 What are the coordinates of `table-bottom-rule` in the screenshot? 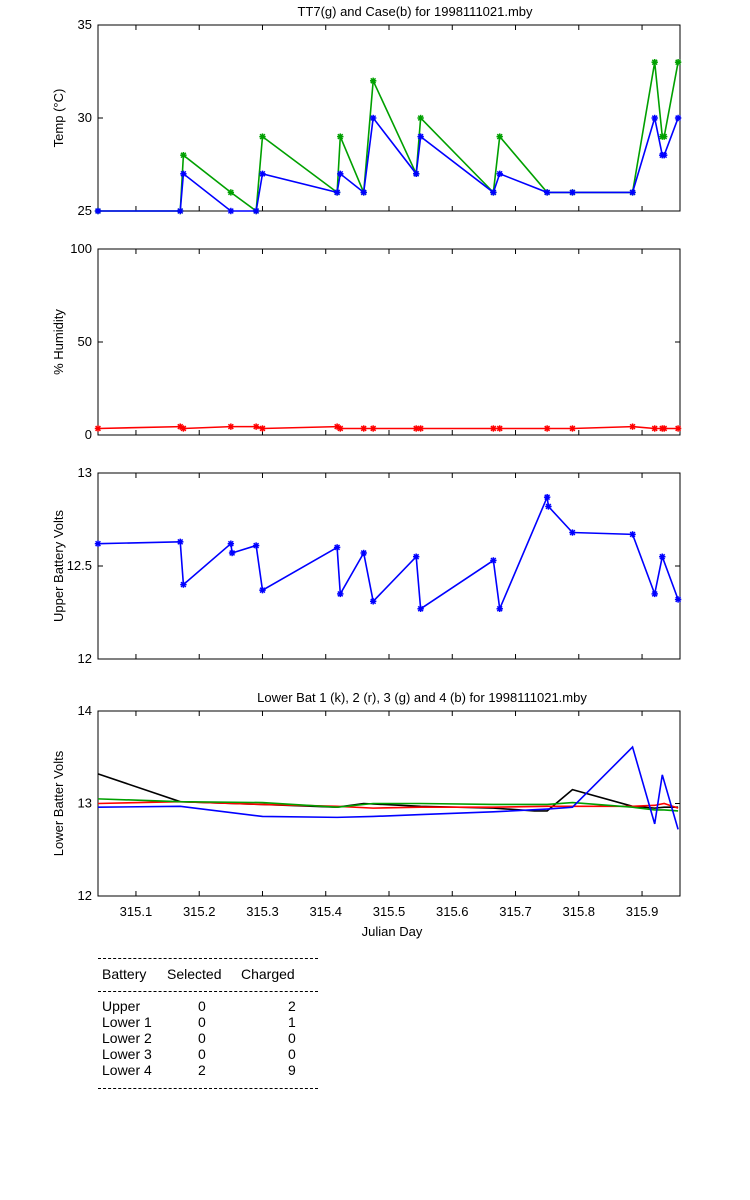 It's located at (208, 1088).